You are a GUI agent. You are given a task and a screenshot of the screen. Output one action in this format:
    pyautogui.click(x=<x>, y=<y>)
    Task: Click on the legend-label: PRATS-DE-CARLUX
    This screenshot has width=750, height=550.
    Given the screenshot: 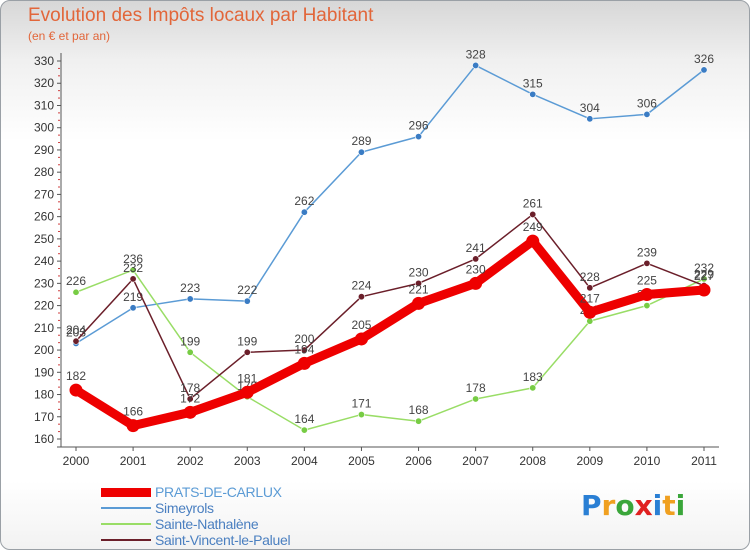 What is the action you would take?
    pyautogui.click(x=218, y=492)
    